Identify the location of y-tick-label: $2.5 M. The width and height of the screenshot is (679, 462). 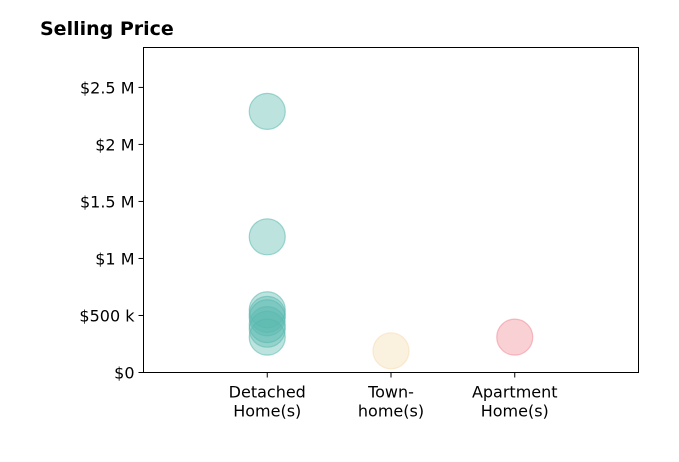
(107, 87).